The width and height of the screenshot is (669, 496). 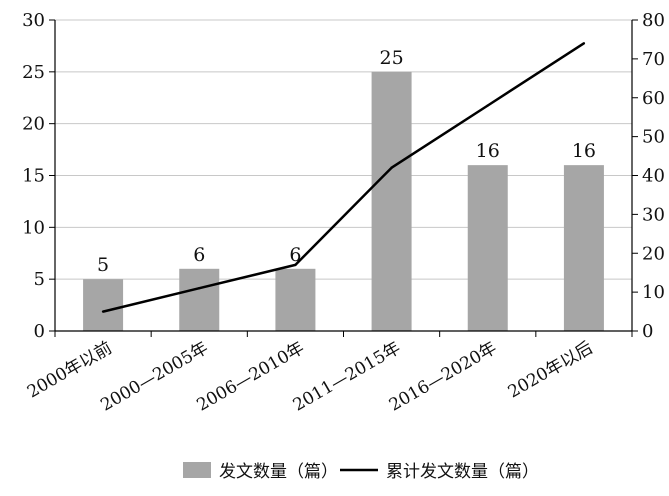 What do you see at coordinates (653, 214) in the screenshot?
I see `right-tick-label: 30` at bounding box center [653, 214].